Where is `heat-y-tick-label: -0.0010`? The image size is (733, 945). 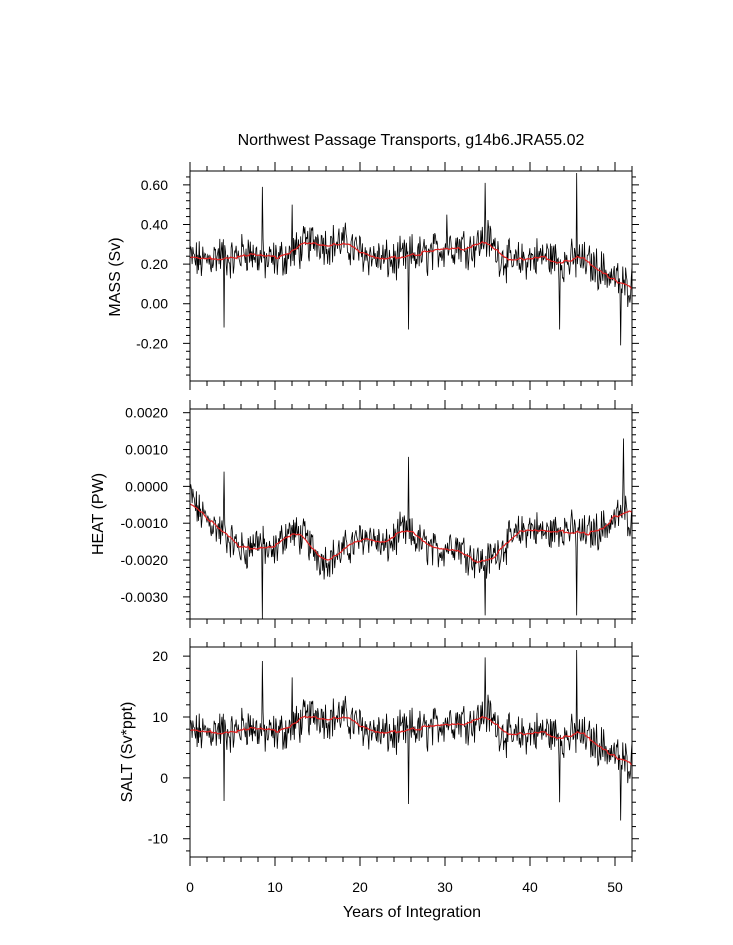 heat-y-tick-label: -0.0010 is located at coordinates (145, 523).